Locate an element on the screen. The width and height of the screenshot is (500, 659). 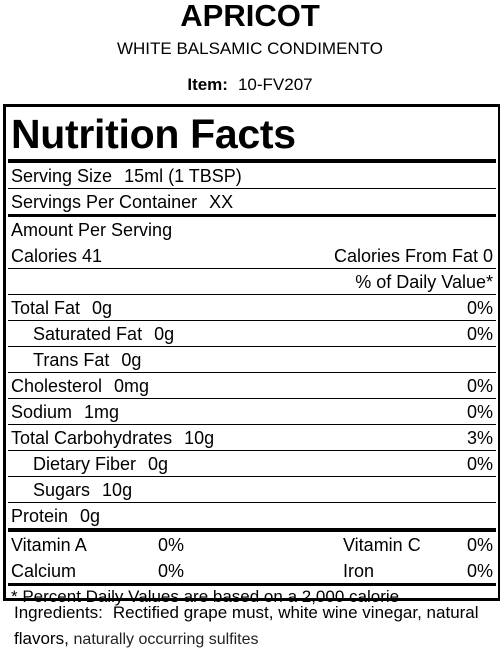
row-label: Total Fat is located at coordinates (46, 308).